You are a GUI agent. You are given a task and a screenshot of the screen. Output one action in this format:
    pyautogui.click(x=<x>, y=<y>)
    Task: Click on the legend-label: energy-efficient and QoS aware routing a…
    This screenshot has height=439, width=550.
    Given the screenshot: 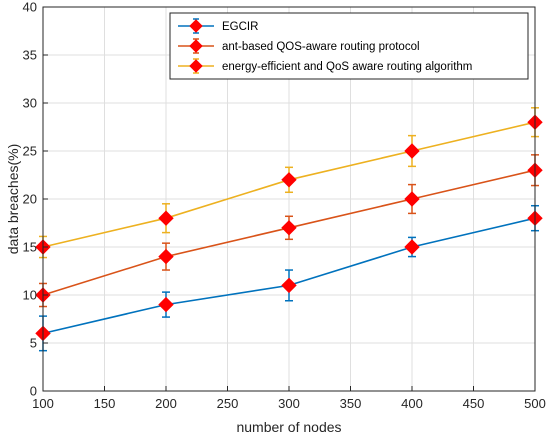 What is the action you would take?
    pyautogui.click(x=347, y=67)
    